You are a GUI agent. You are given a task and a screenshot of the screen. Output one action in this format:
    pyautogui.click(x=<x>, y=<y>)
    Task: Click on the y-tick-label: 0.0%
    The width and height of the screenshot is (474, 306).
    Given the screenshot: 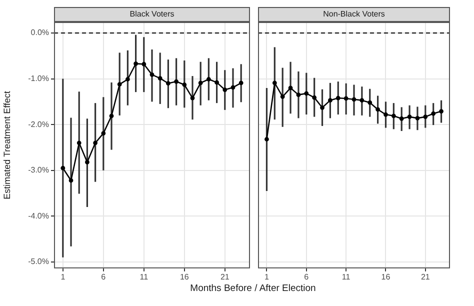 What is the action you would take?
    pyautogui.click(x=39, y=33)
    